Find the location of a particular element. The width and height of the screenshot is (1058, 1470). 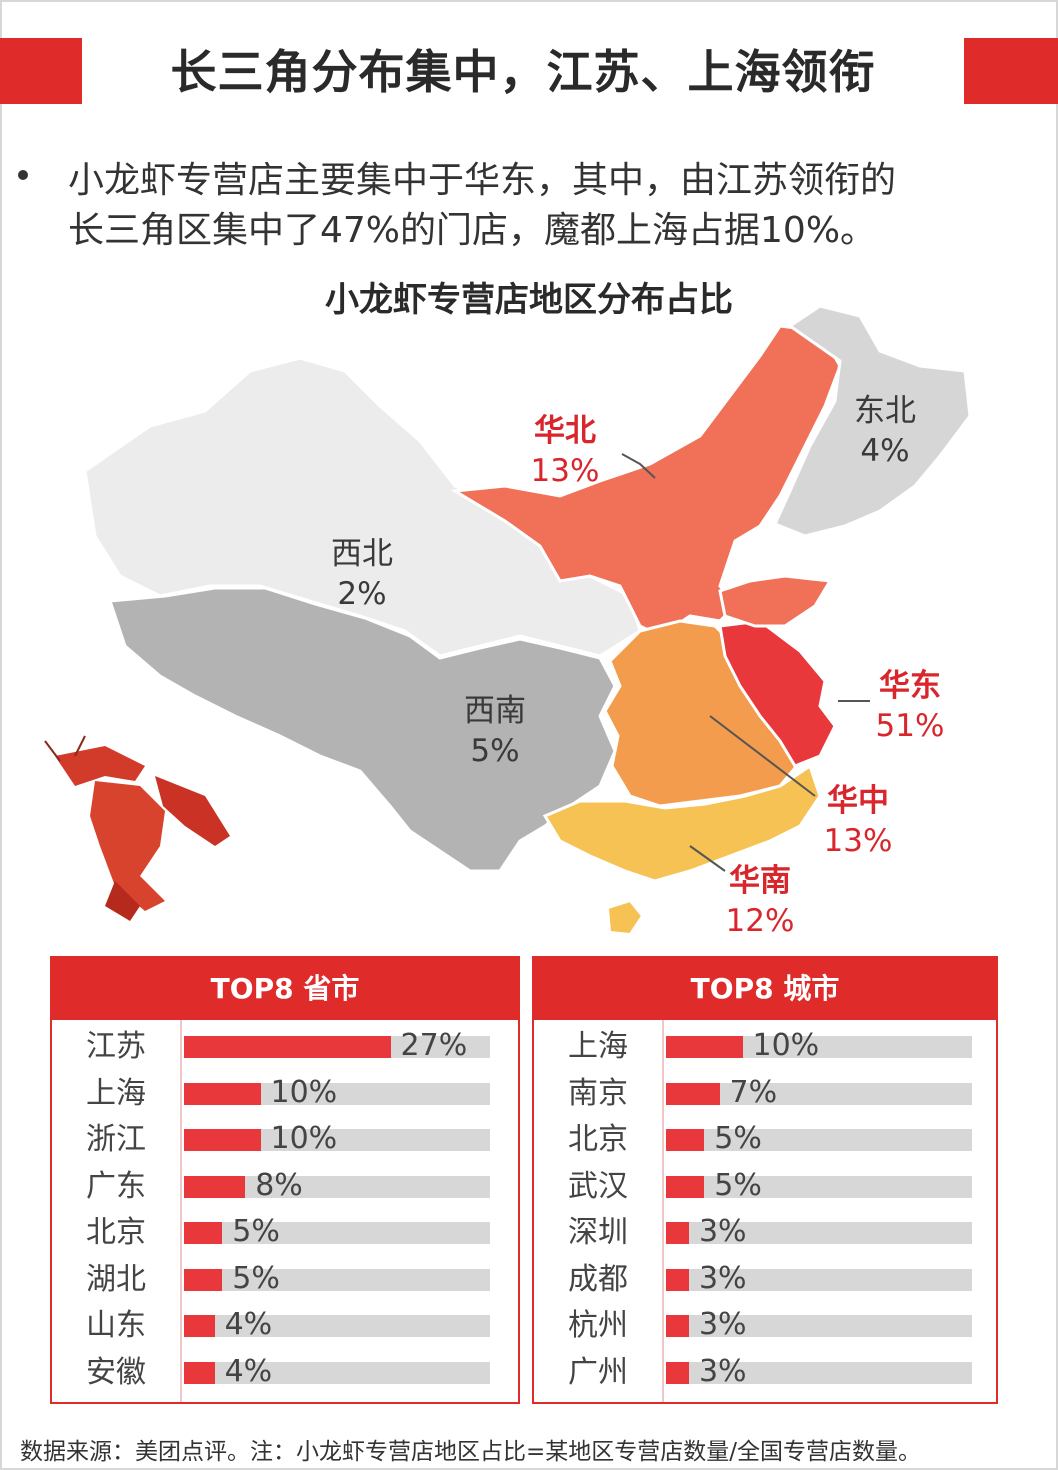

city-value: 10% is located at coordinates (786, 1045).